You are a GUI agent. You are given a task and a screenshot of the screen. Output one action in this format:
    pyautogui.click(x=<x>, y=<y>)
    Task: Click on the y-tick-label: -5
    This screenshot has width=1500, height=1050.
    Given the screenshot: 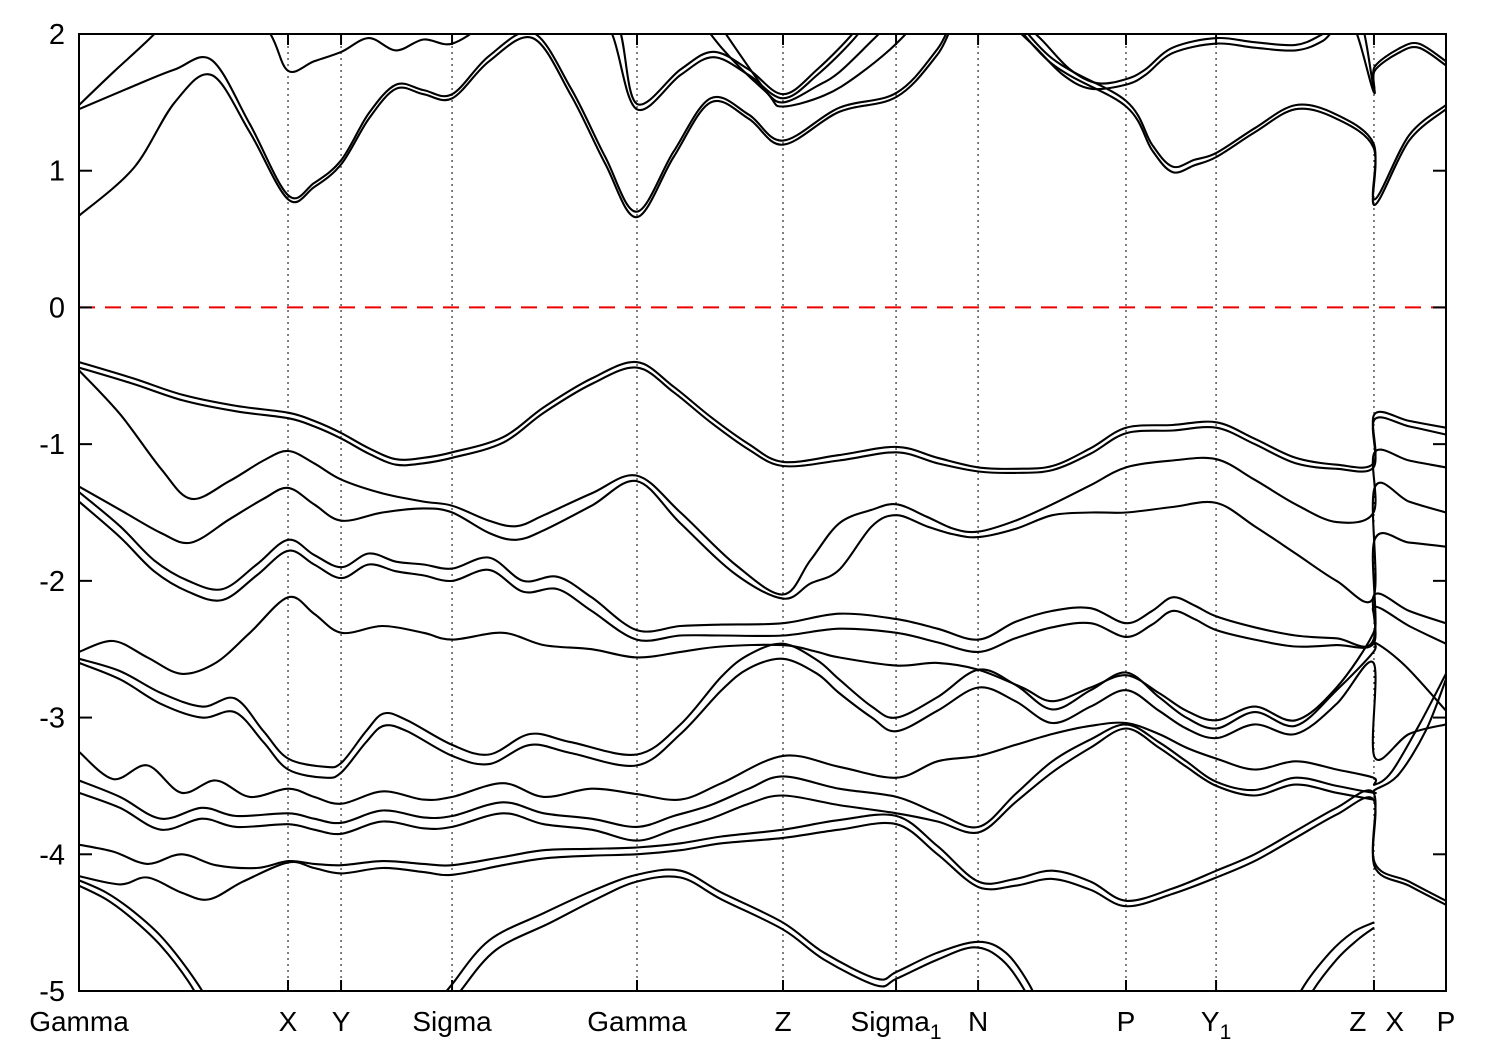 What is the action you would take?
    pyautogui.click(x=52, y=992)
    